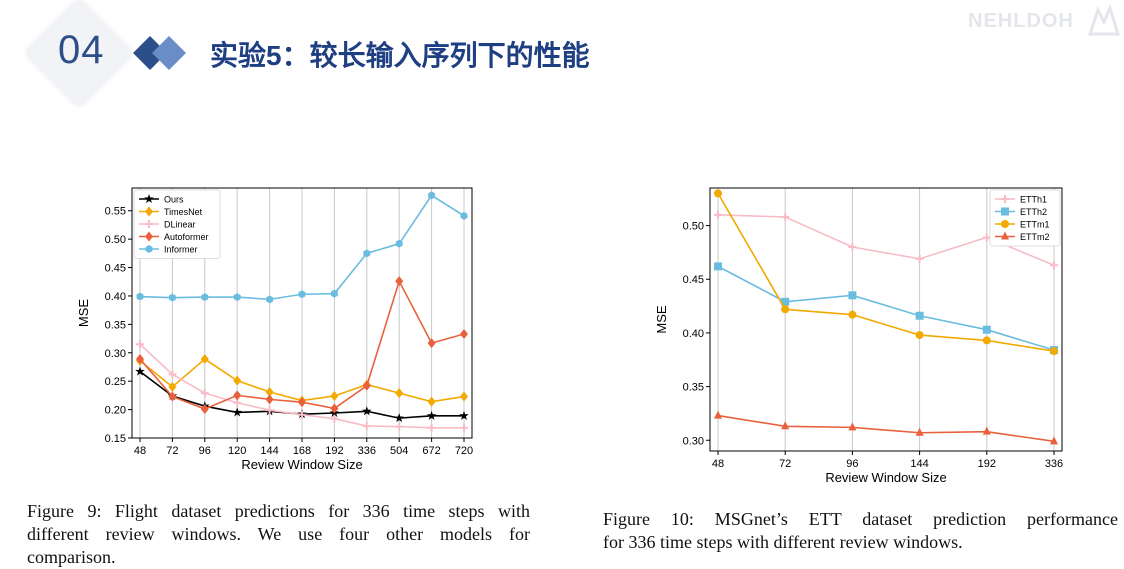 The image size is (1124, 569). I want to click on y-tick-label: 0.55, so click(115, 212).